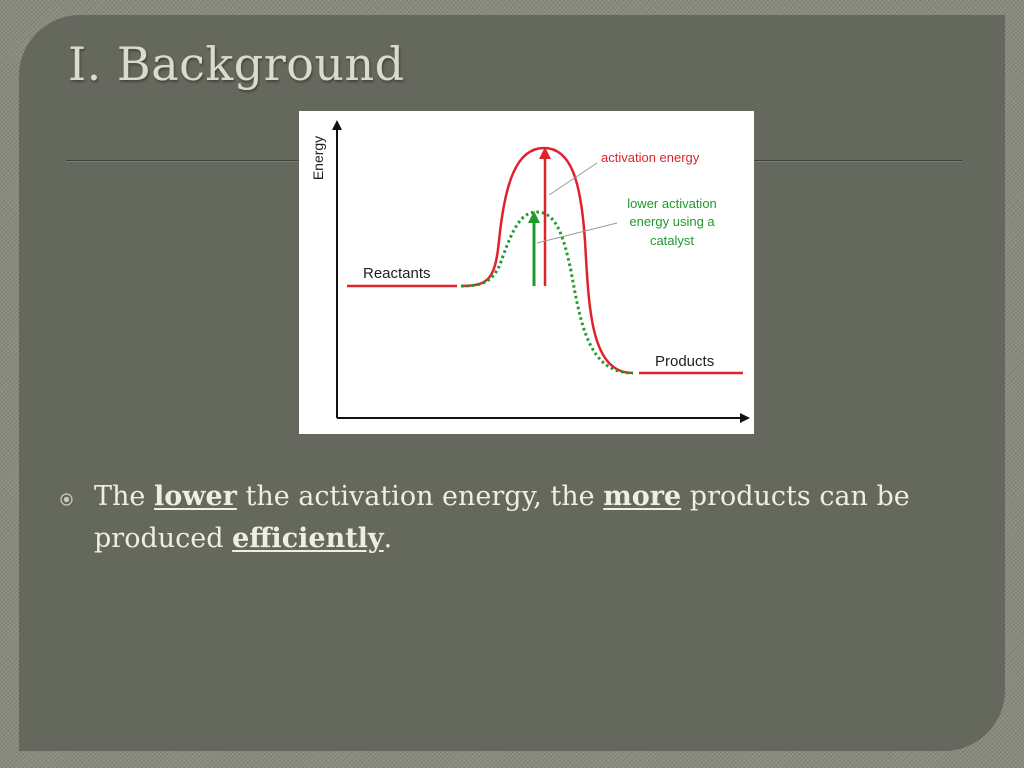  Describe the element at coordinates (66, 498) in the screenshot. I see `circle-bullet-icon` at that location.